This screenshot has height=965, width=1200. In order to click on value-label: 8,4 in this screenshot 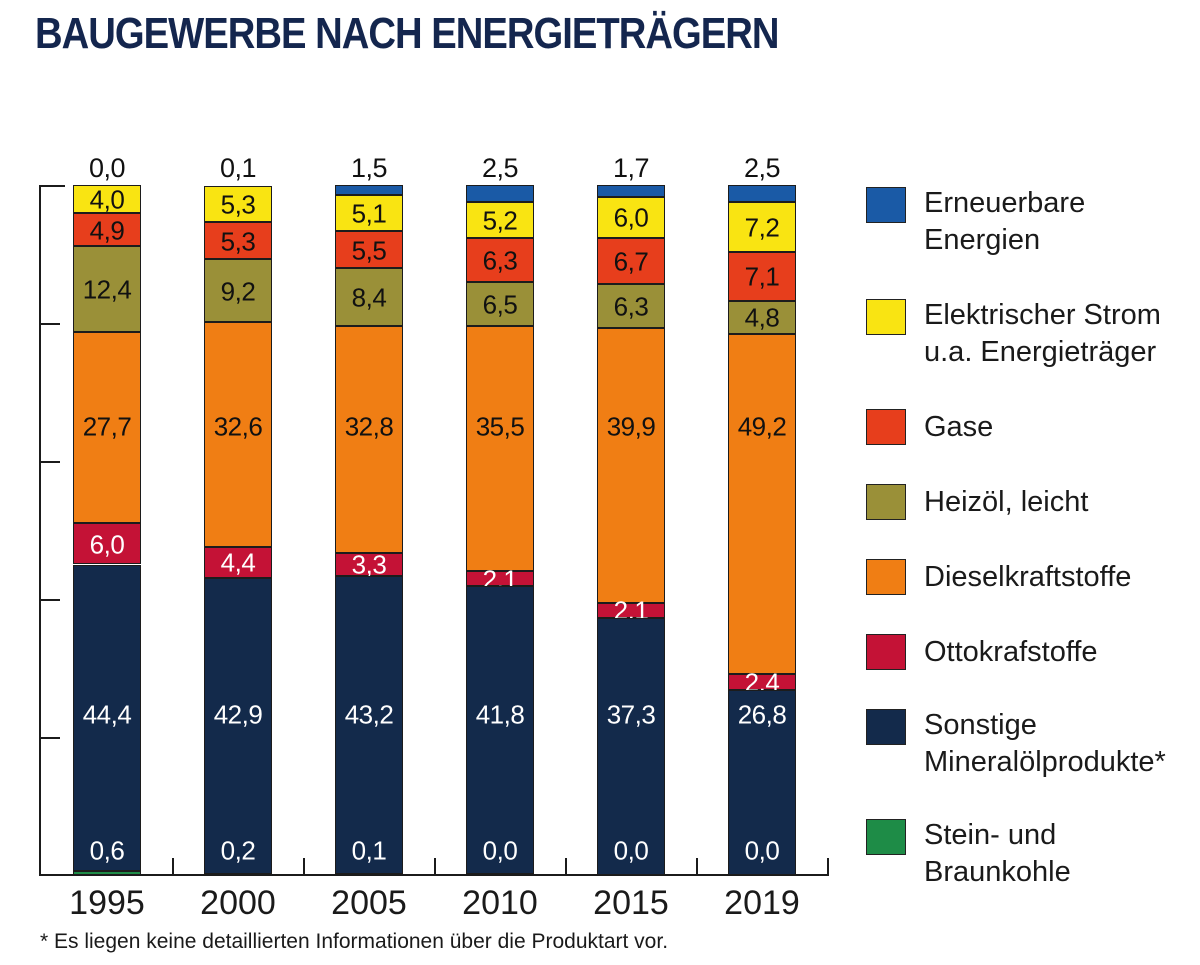, I will do `click(369, 297)`.